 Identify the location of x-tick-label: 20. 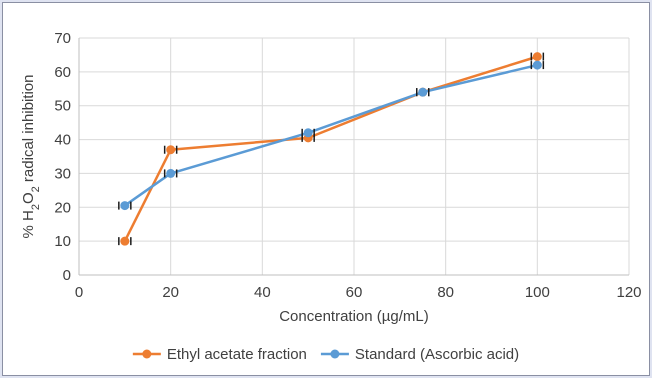
(170, 292).